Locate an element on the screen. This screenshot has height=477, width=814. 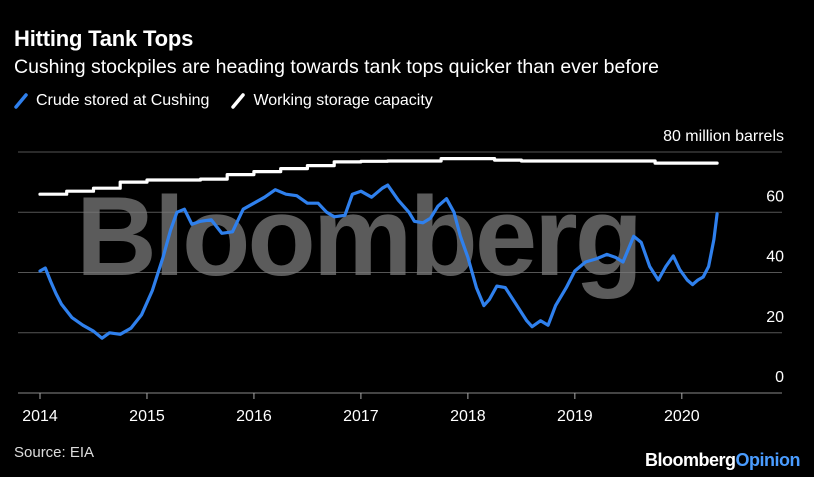
y-tick-label: 40 is located at coordinates (775, 257).